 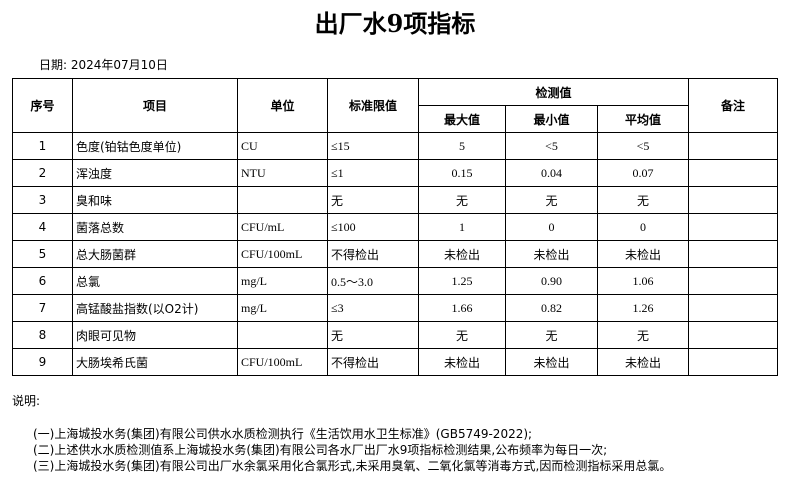 What do you see at coordinates (42, 173) in the screenshot?
I see `cell-seq: 2` at bounding box center [42, 173].